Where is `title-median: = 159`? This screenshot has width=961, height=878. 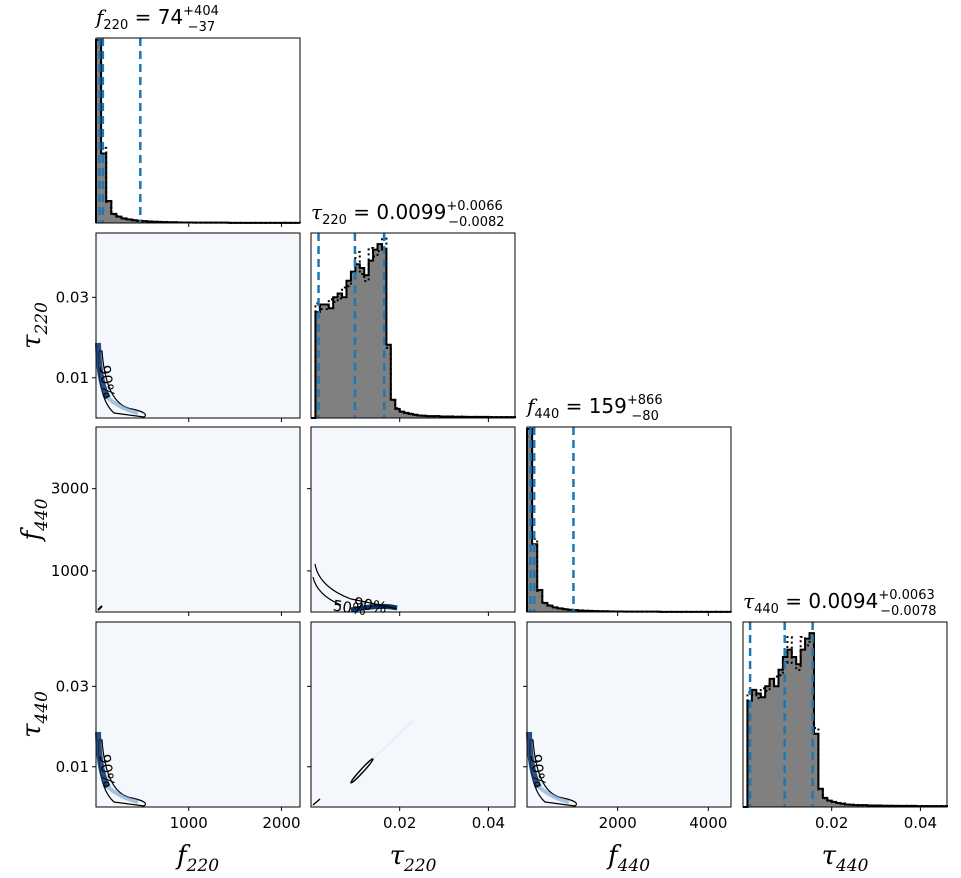
title-median: = 159 is located at coordinates (593, 406).